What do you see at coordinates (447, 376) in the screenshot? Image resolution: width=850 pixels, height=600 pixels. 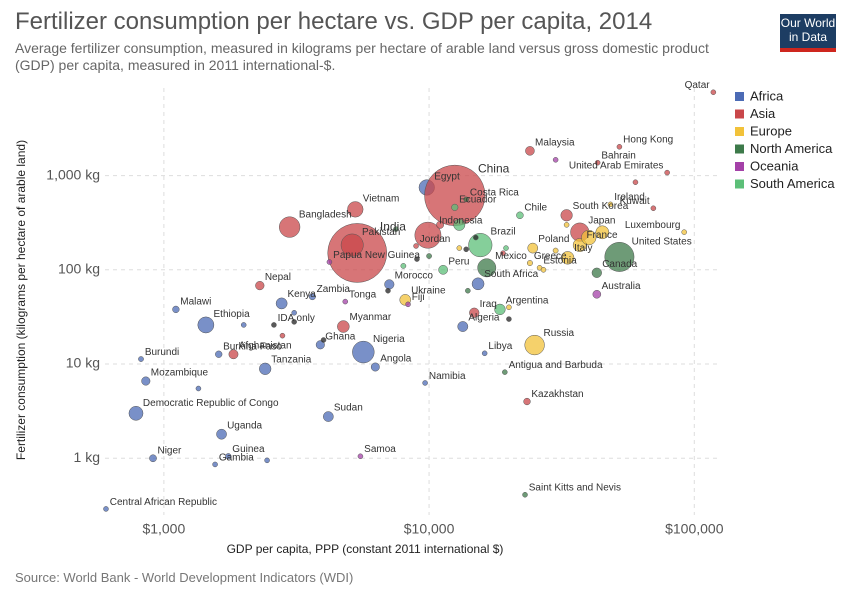 I see `point-label: Namibia` at bounding box center [447, 376].